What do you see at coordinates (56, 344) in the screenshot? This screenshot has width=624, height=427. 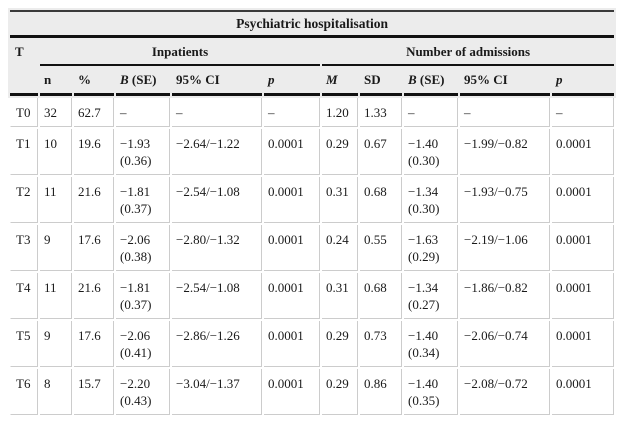 I see `cell-n: 9` at bounding box center [56, 344].